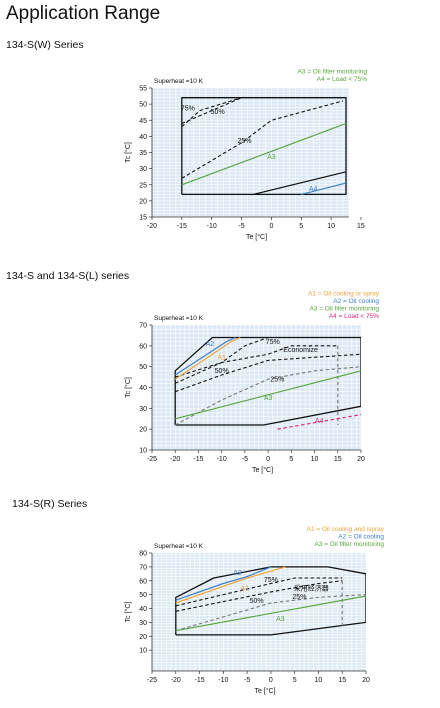 The height and width of the screenshot is (708, 440). What do you see at coordinates (143, 554) in the screenshot?
I see `c2-y-tick-label: 80` at bounding box center [143, 554].